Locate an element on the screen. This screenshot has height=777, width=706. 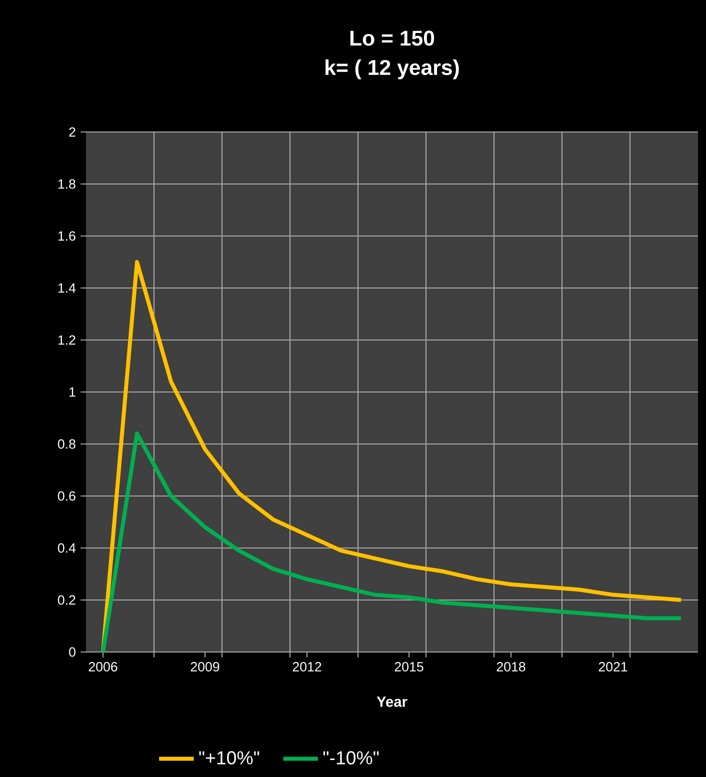
x-tick-label: 2009 is located at coordinates (205, 667).